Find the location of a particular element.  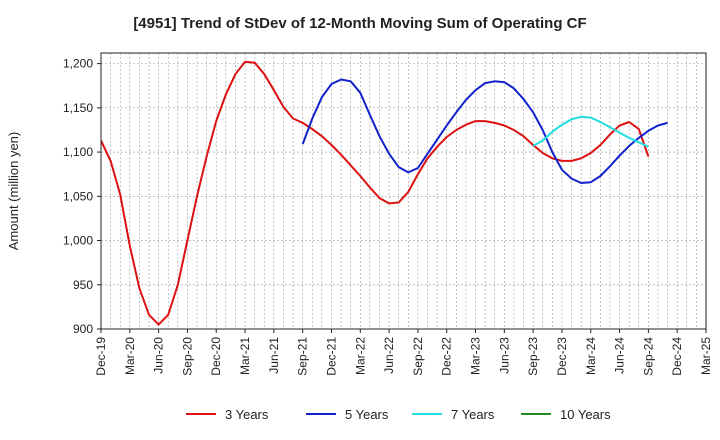

x-tick-label: Jun-20 is located at coordinates (159, 355).